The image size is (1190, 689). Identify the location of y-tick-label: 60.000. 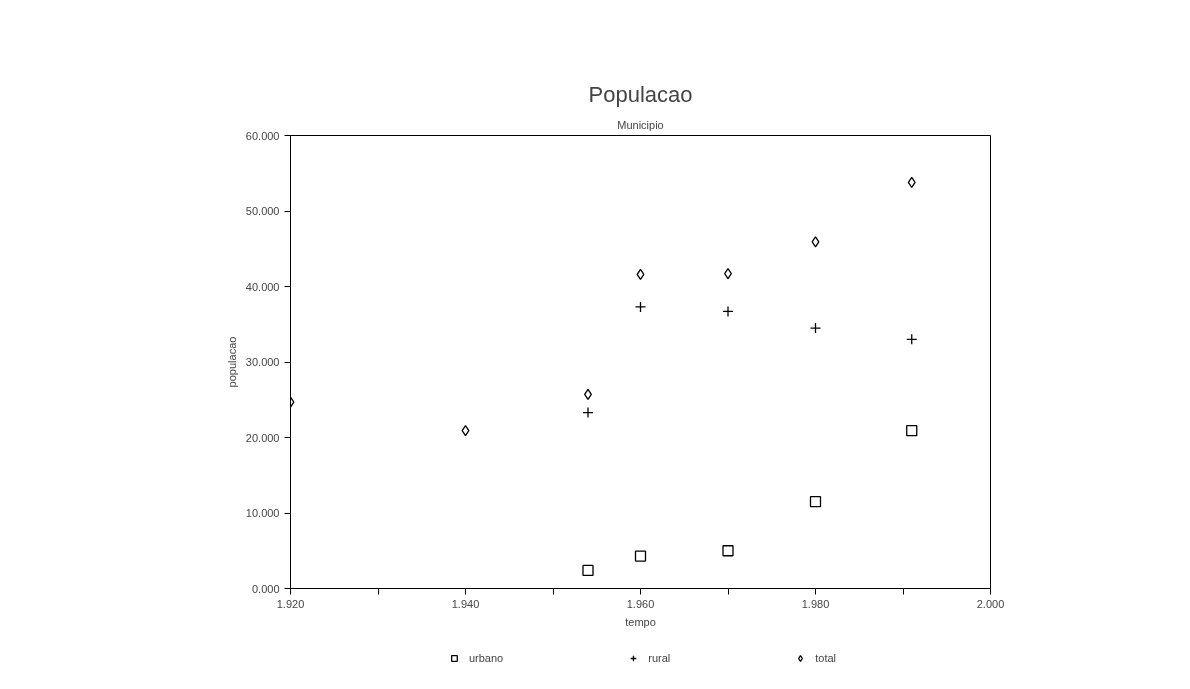
(262, 135).